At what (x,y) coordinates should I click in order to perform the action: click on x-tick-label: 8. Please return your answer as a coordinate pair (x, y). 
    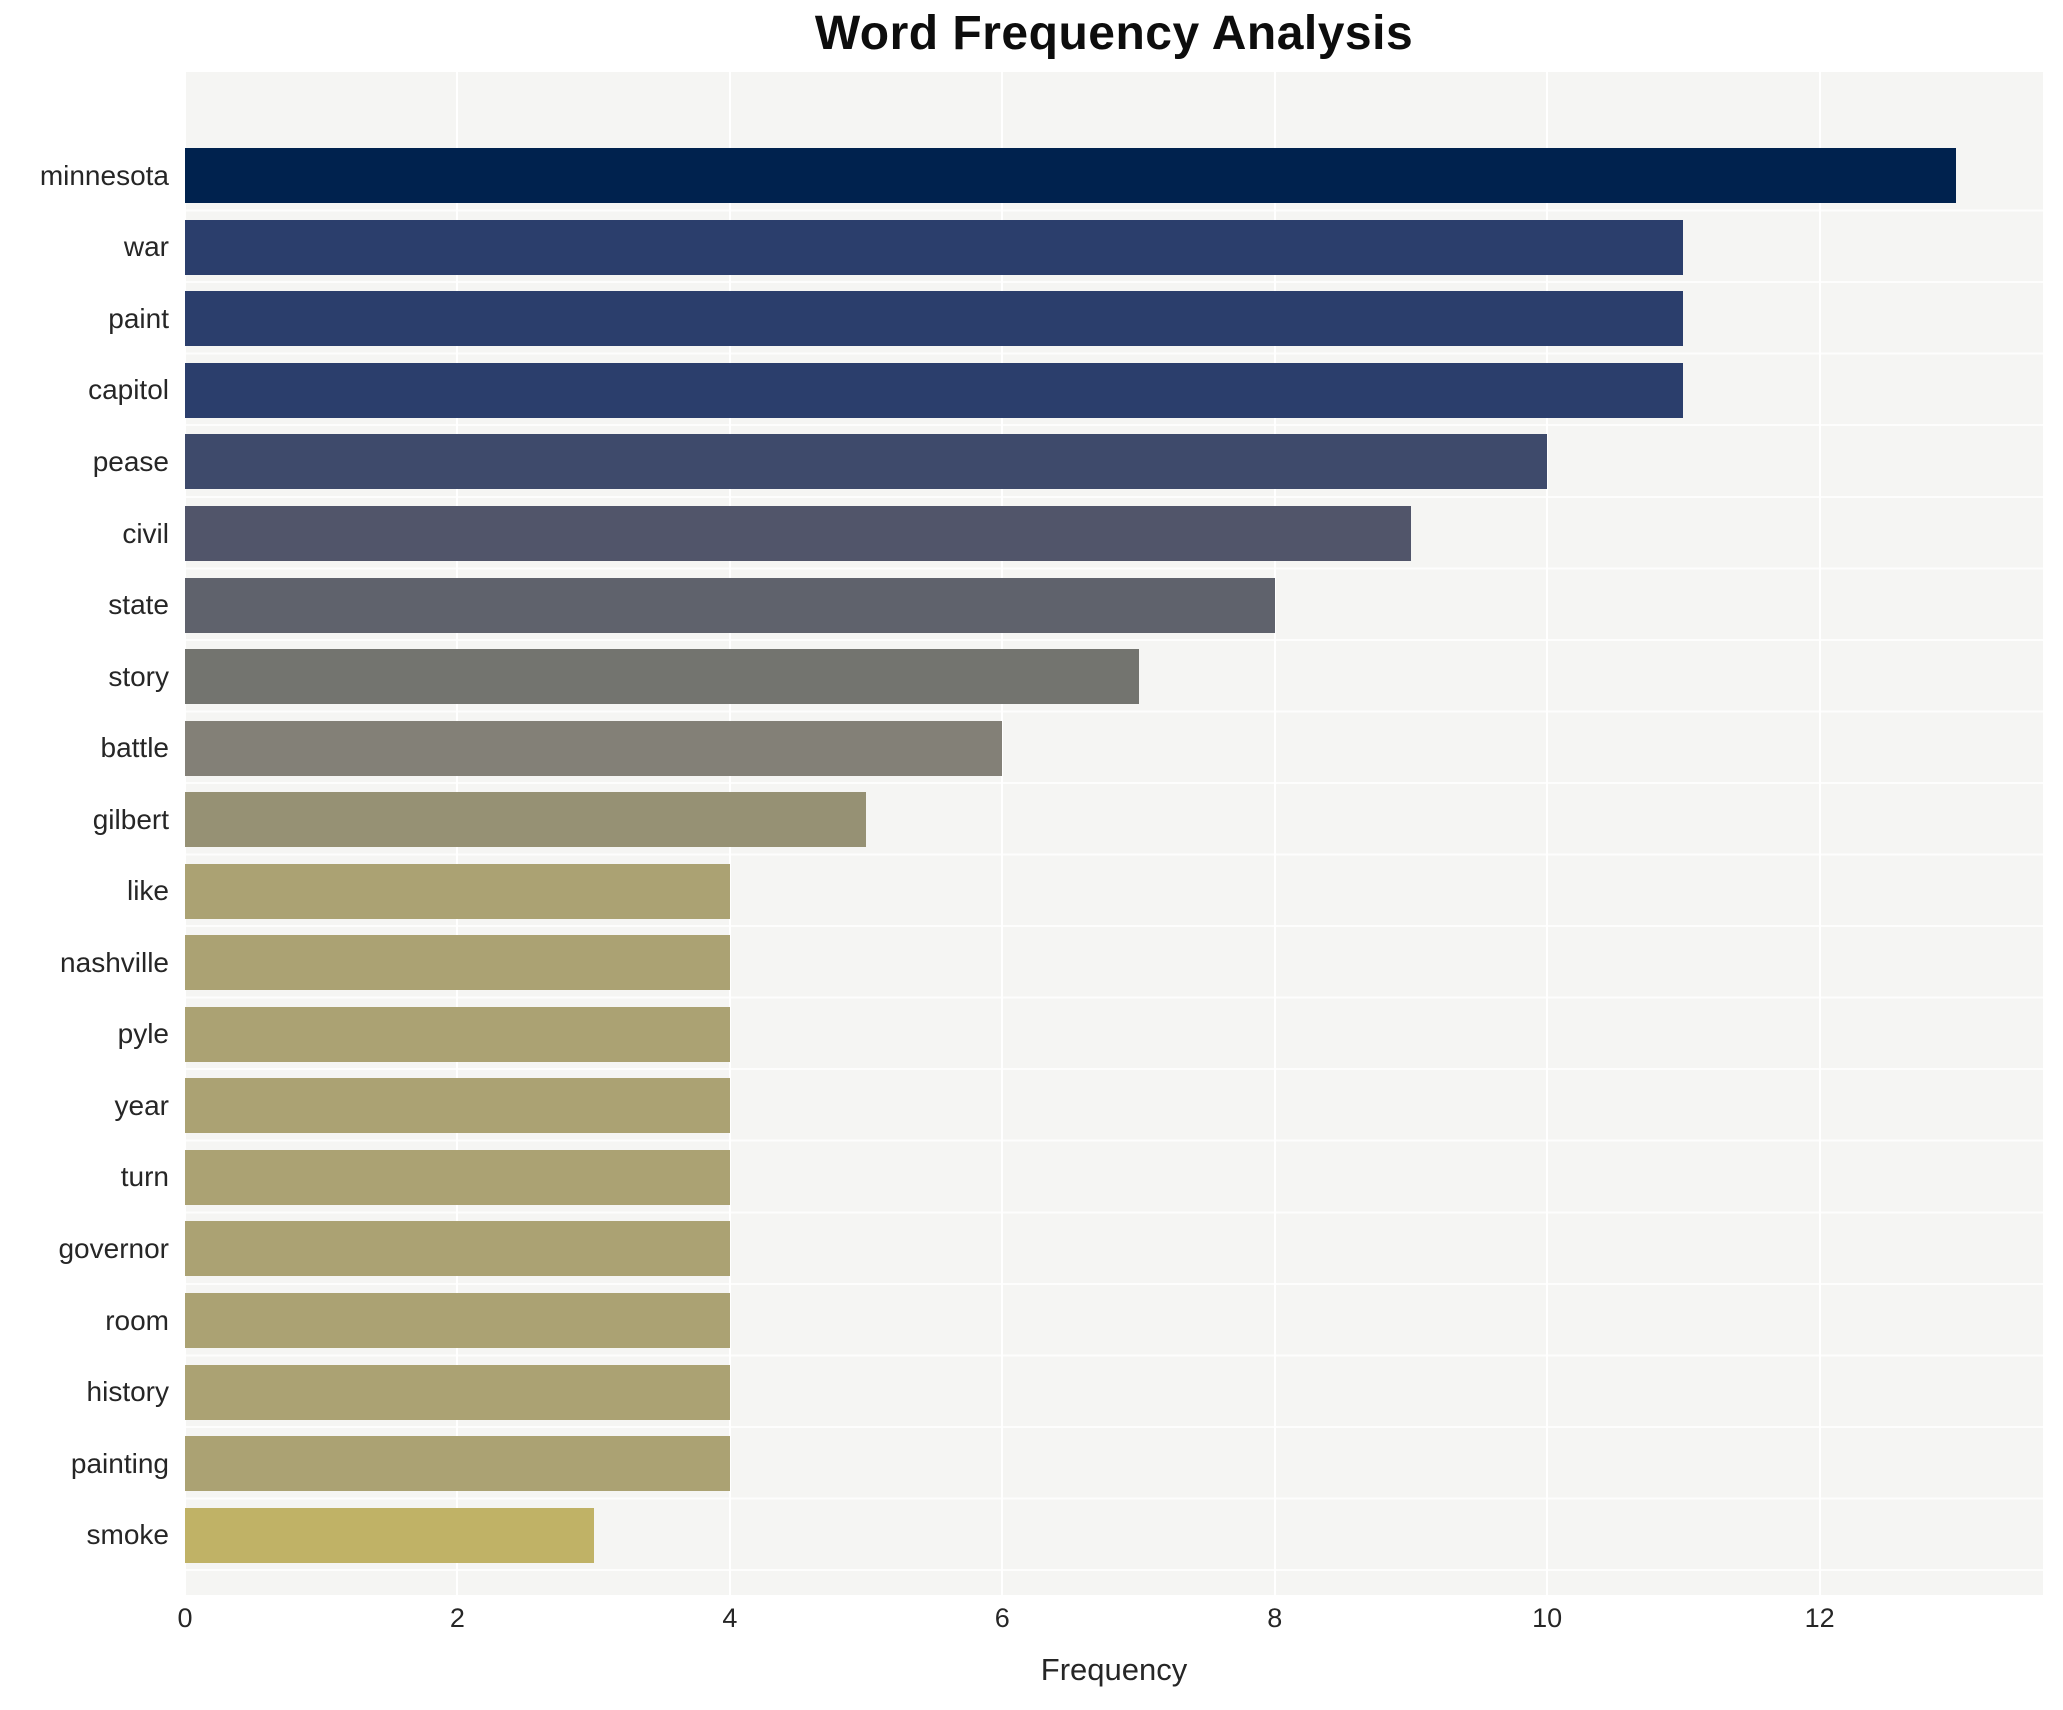
    Looking at the image, I should click on (1275, 1618).